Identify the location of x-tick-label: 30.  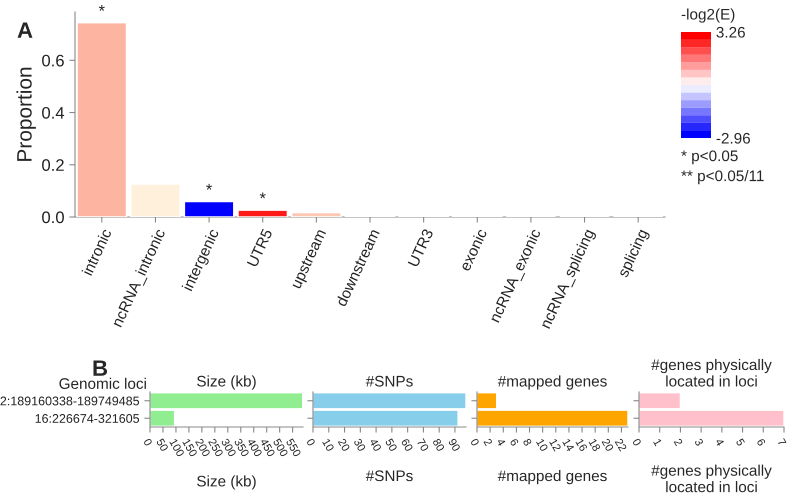
(359, 445).